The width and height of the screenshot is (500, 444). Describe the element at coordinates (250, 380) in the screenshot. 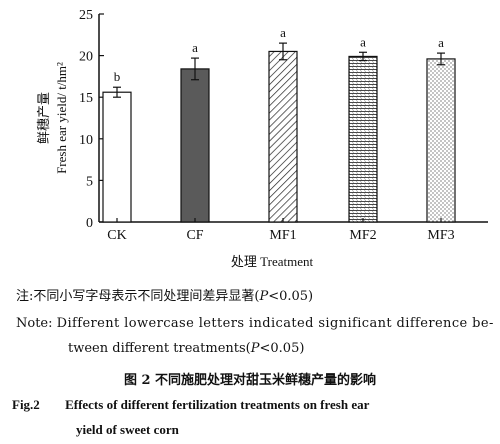

I see `figure-caption-cn: 图 2 不同施肥处理对甜玉米鲜穗产量的影响` at that location.